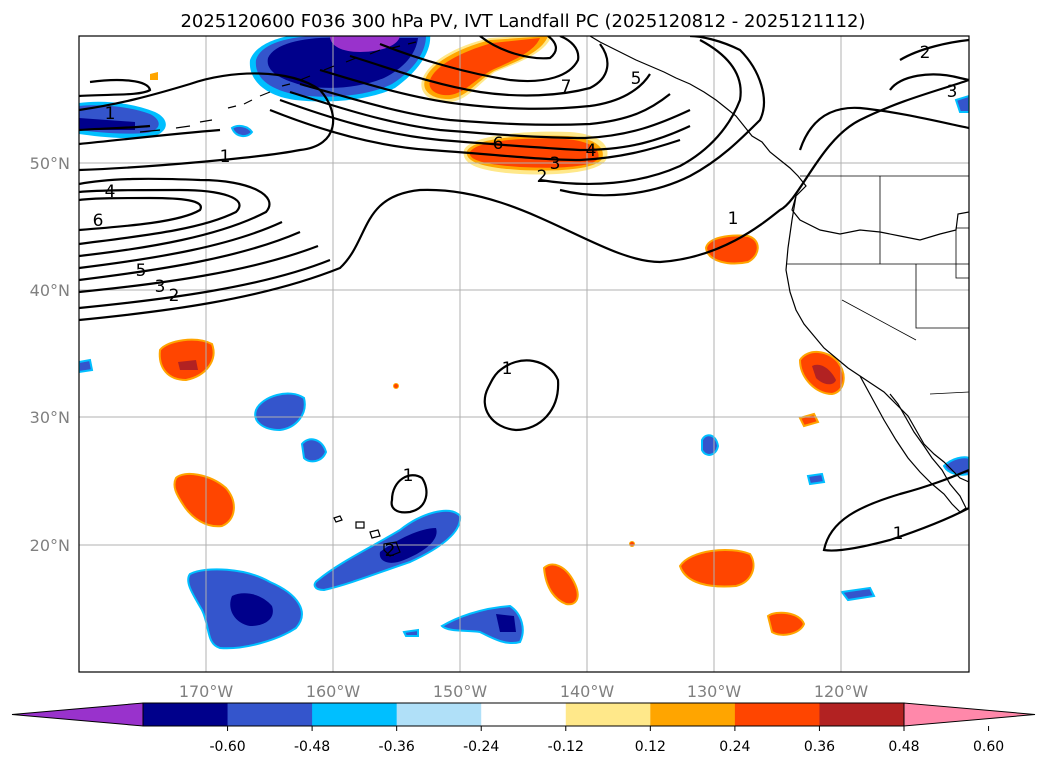  I want to click on colorbar-tick-label: 0.48, so click(903, 747).